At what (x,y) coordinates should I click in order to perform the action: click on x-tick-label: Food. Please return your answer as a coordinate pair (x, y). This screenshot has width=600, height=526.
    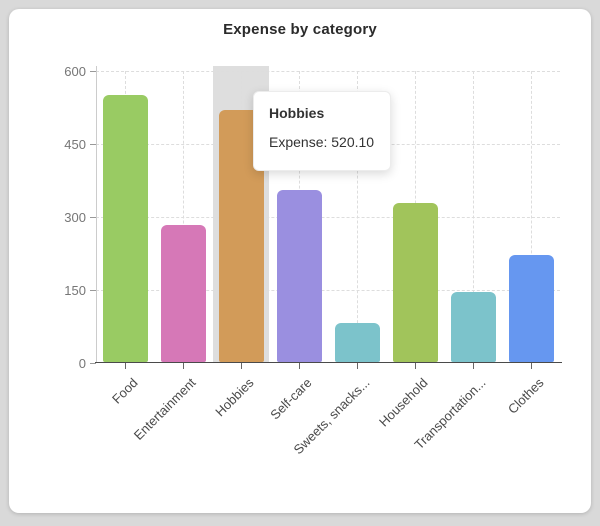
    Looking at the image, I should click on (125, 391).